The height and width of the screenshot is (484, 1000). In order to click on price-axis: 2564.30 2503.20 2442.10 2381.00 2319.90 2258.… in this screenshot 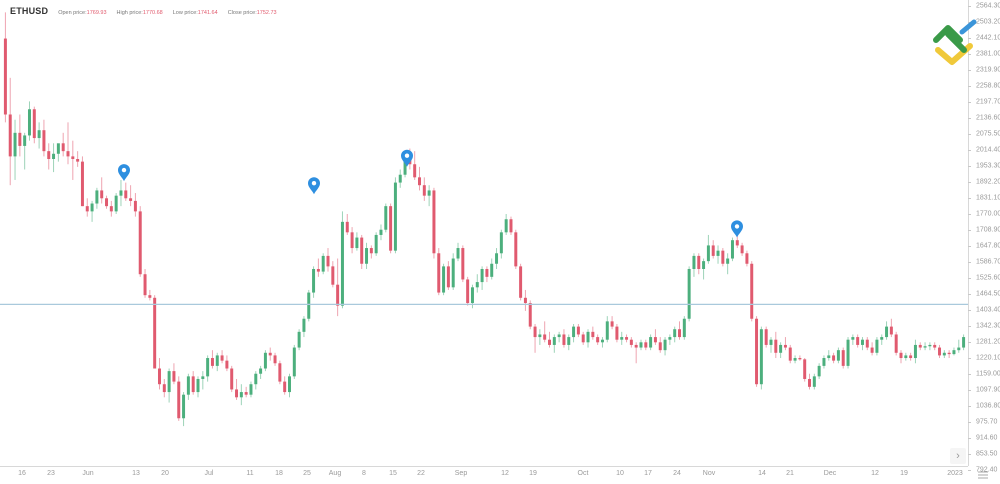, I will do `click(984, 237)`.